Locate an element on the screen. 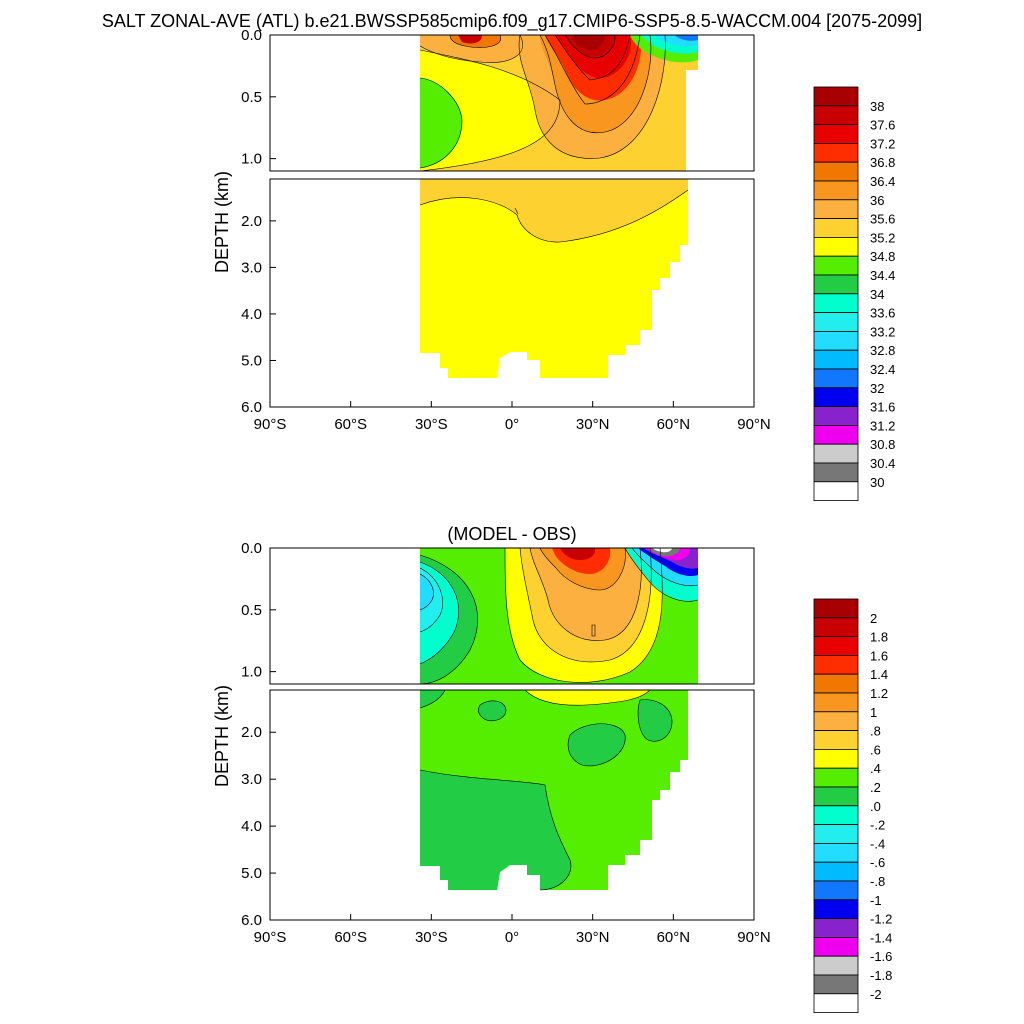 The image size is (1024, 1024). colorbar-label: 33.6 is located at coordinates (882, 313).